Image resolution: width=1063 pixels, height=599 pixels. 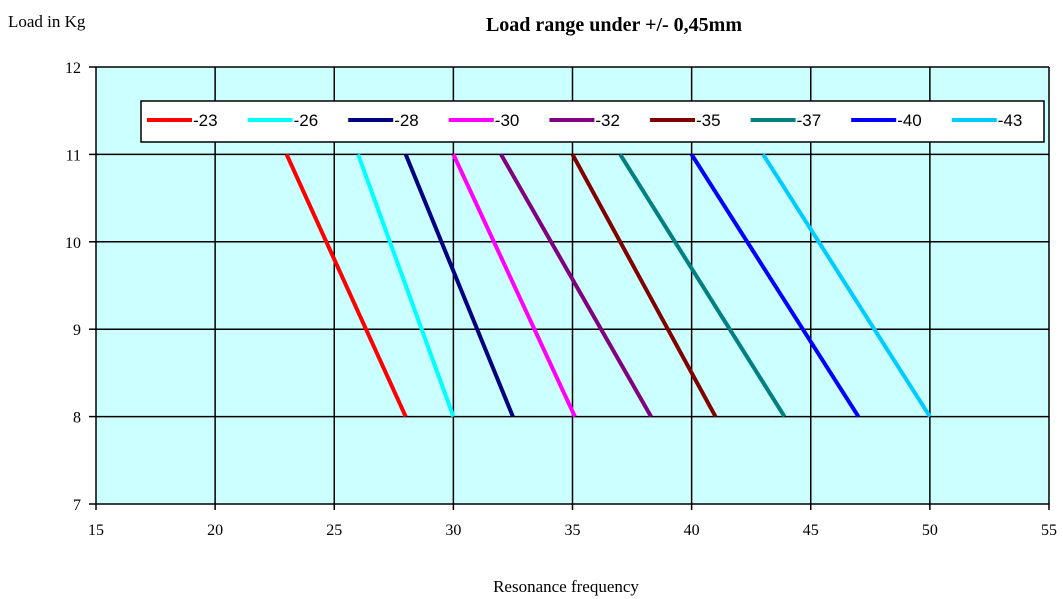 I want to click on series-line-minus37, so click(x=702, y=285).